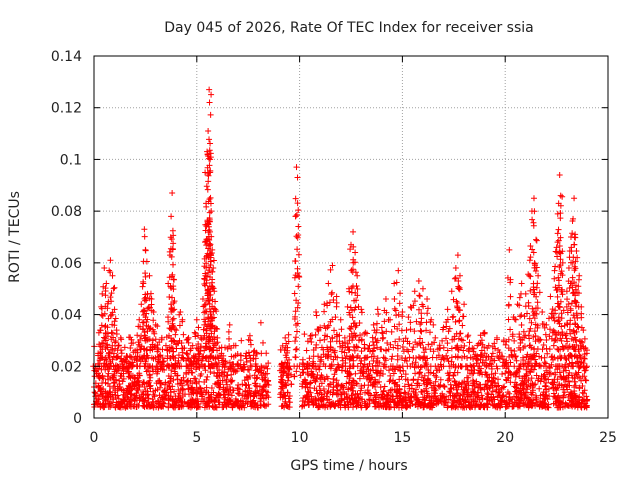  What do you see at coordinates (402, 438) in the screenshot?
I see `x-tick-label: 15` at bounding box center [402, 438].